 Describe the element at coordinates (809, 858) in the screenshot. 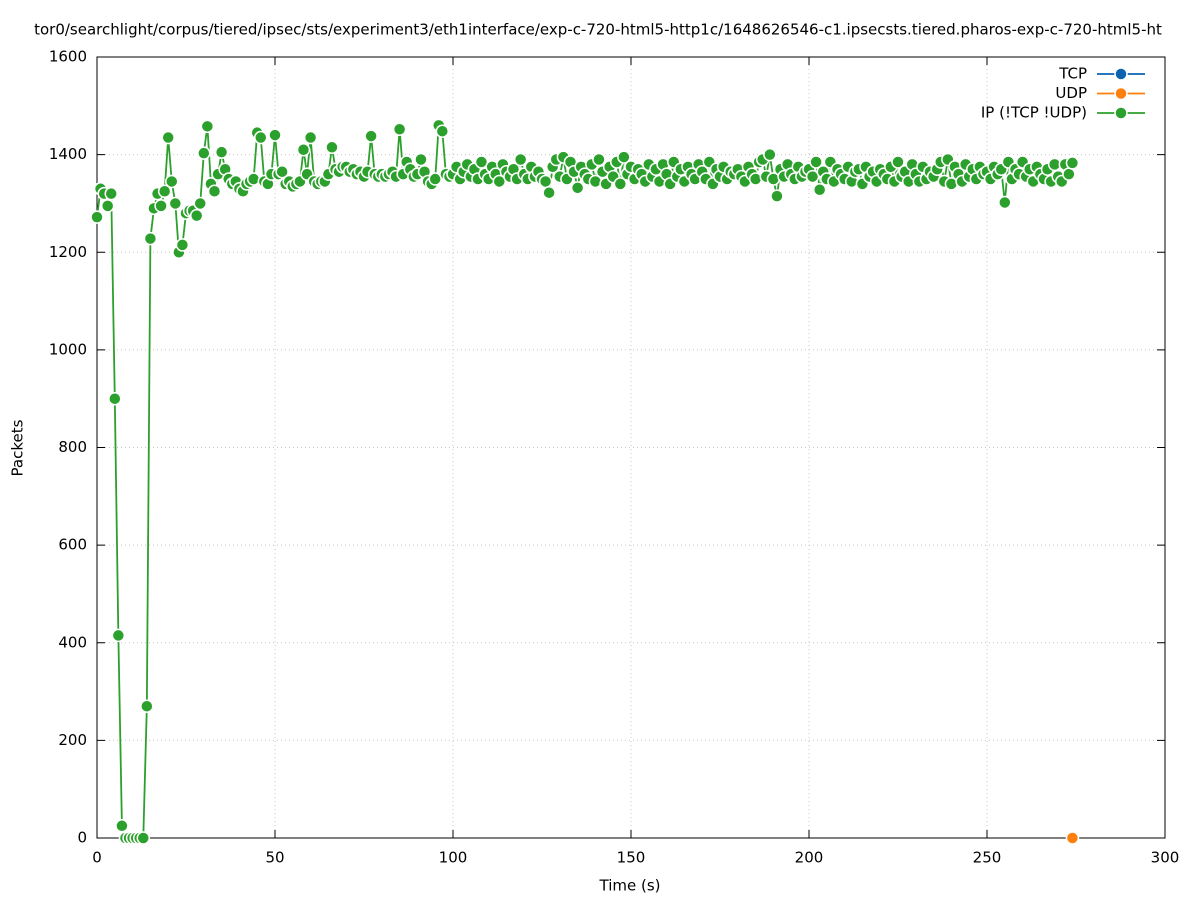

I see `x-tick-label: 200` at that location.